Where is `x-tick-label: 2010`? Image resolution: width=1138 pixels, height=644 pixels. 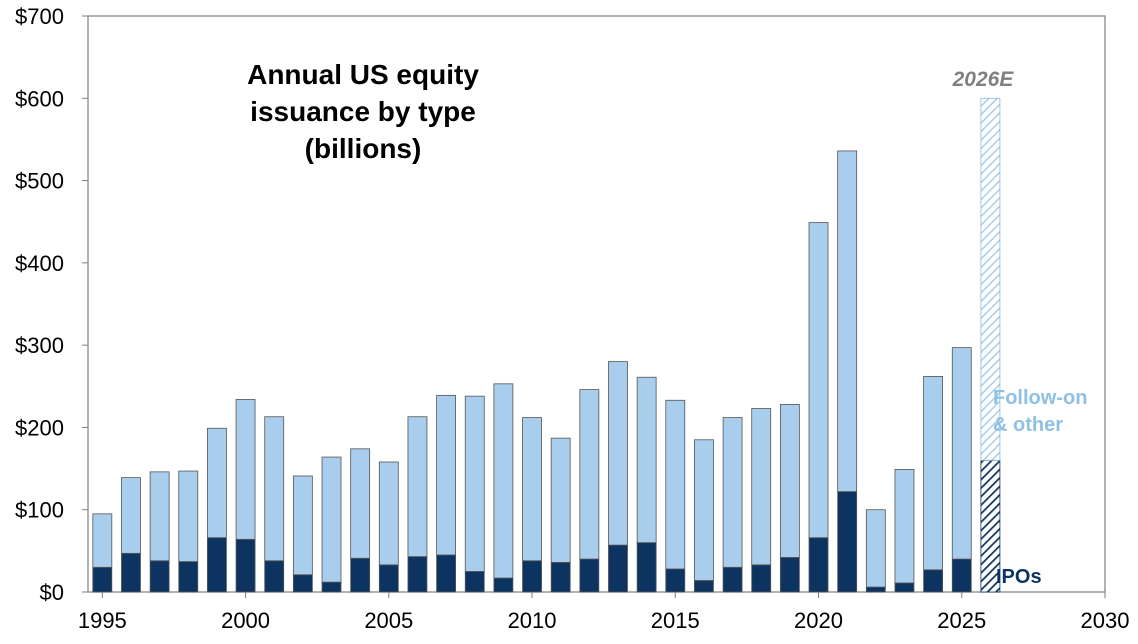 x-tick-label: 2010 is located at coordinates (532, 620).